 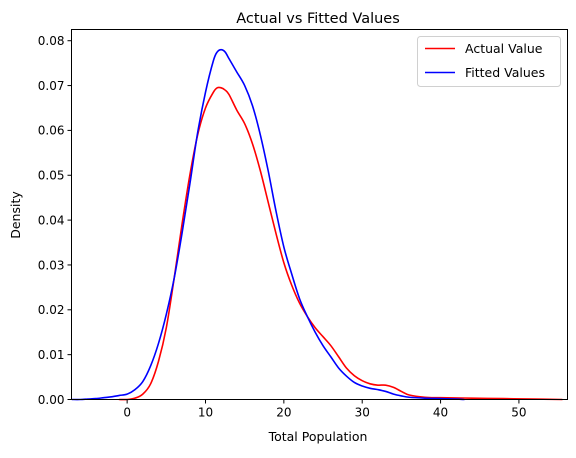 I want to click on y-tick-label: 0.05, so click(x=51, y=176).